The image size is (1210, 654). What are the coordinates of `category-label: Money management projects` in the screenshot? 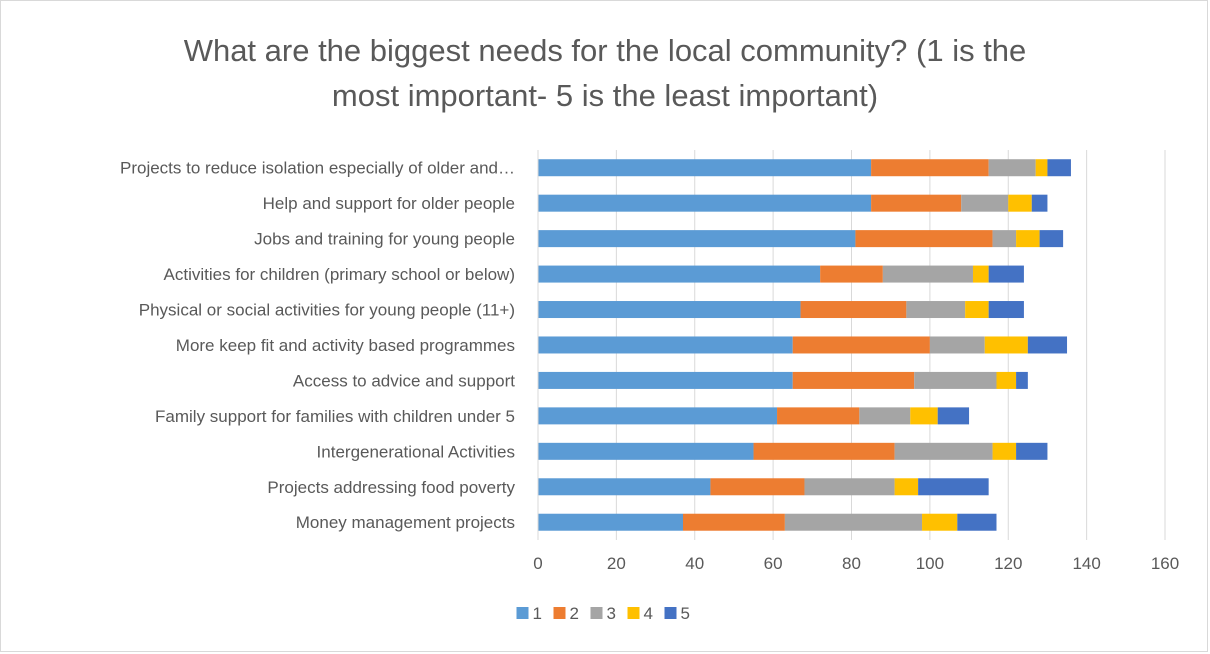 It's located at (405, 522).